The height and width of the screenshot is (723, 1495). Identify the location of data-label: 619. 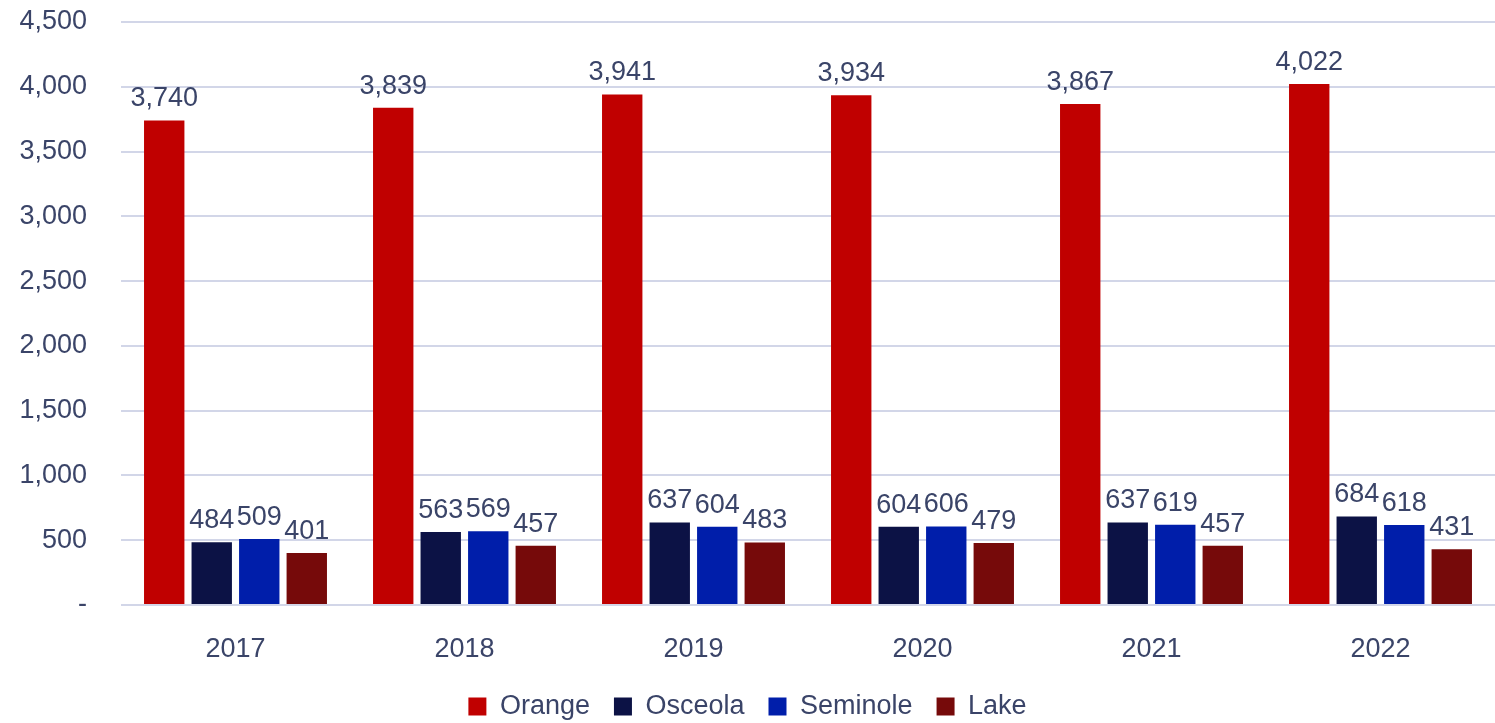
(1175, 501).